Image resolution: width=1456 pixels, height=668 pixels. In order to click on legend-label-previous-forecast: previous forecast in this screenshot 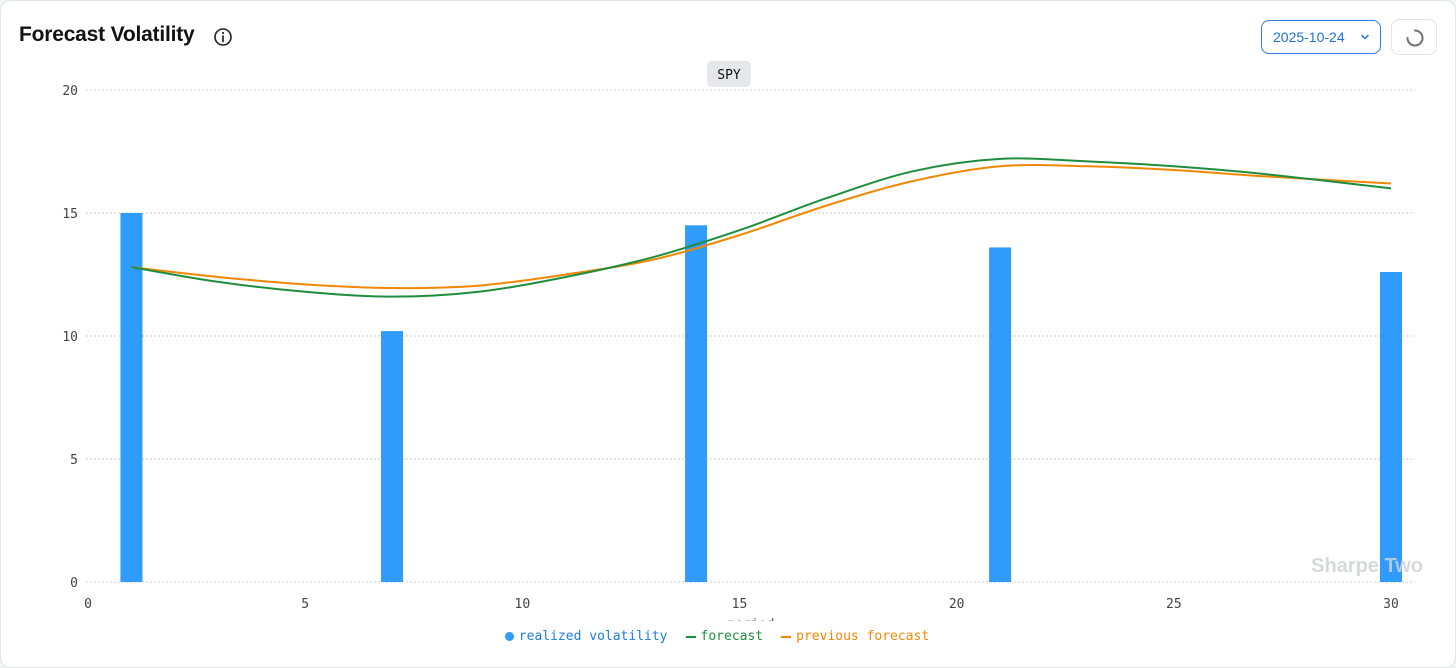, I will do `click(863, 636)`.